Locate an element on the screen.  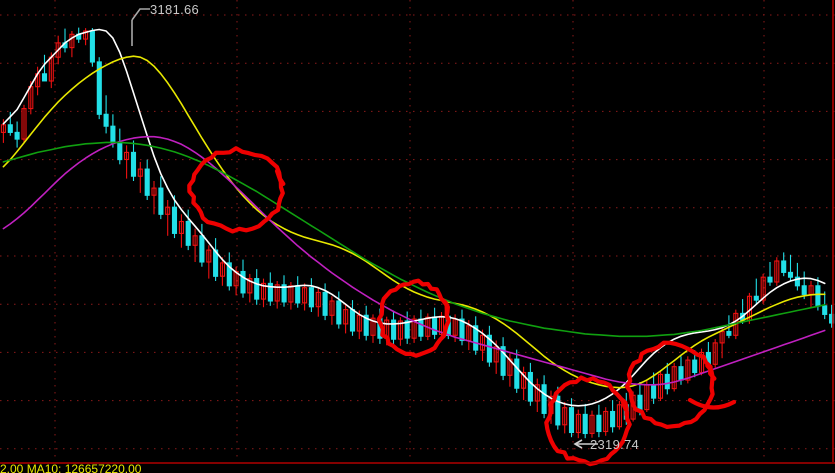
volume-ma-readout: 2.00 MA10: 126657220.00 is located at coordinates (71, 467).